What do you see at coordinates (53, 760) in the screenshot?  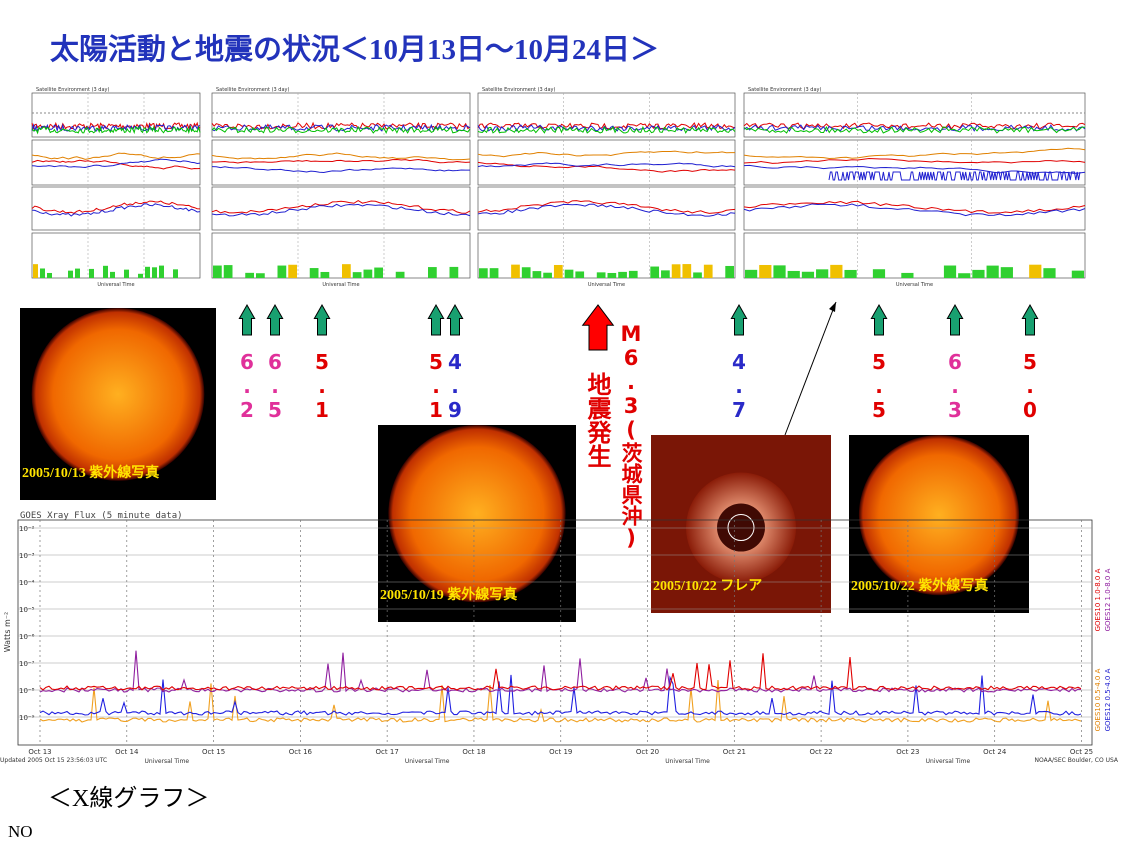 I see `xray-footer: Updated 2005 Oct 15 23:56:03 UTC` at bounding box center [53, 760].